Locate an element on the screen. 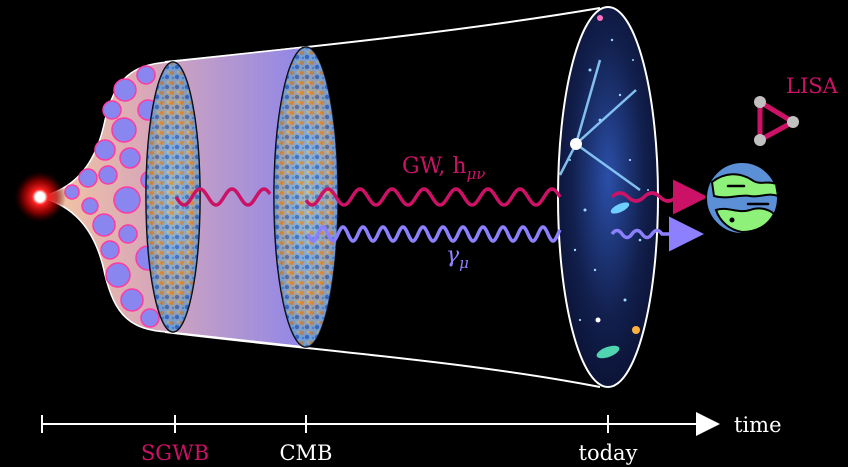  spiral-galaxy-icon is located at coordinates (620, 208).